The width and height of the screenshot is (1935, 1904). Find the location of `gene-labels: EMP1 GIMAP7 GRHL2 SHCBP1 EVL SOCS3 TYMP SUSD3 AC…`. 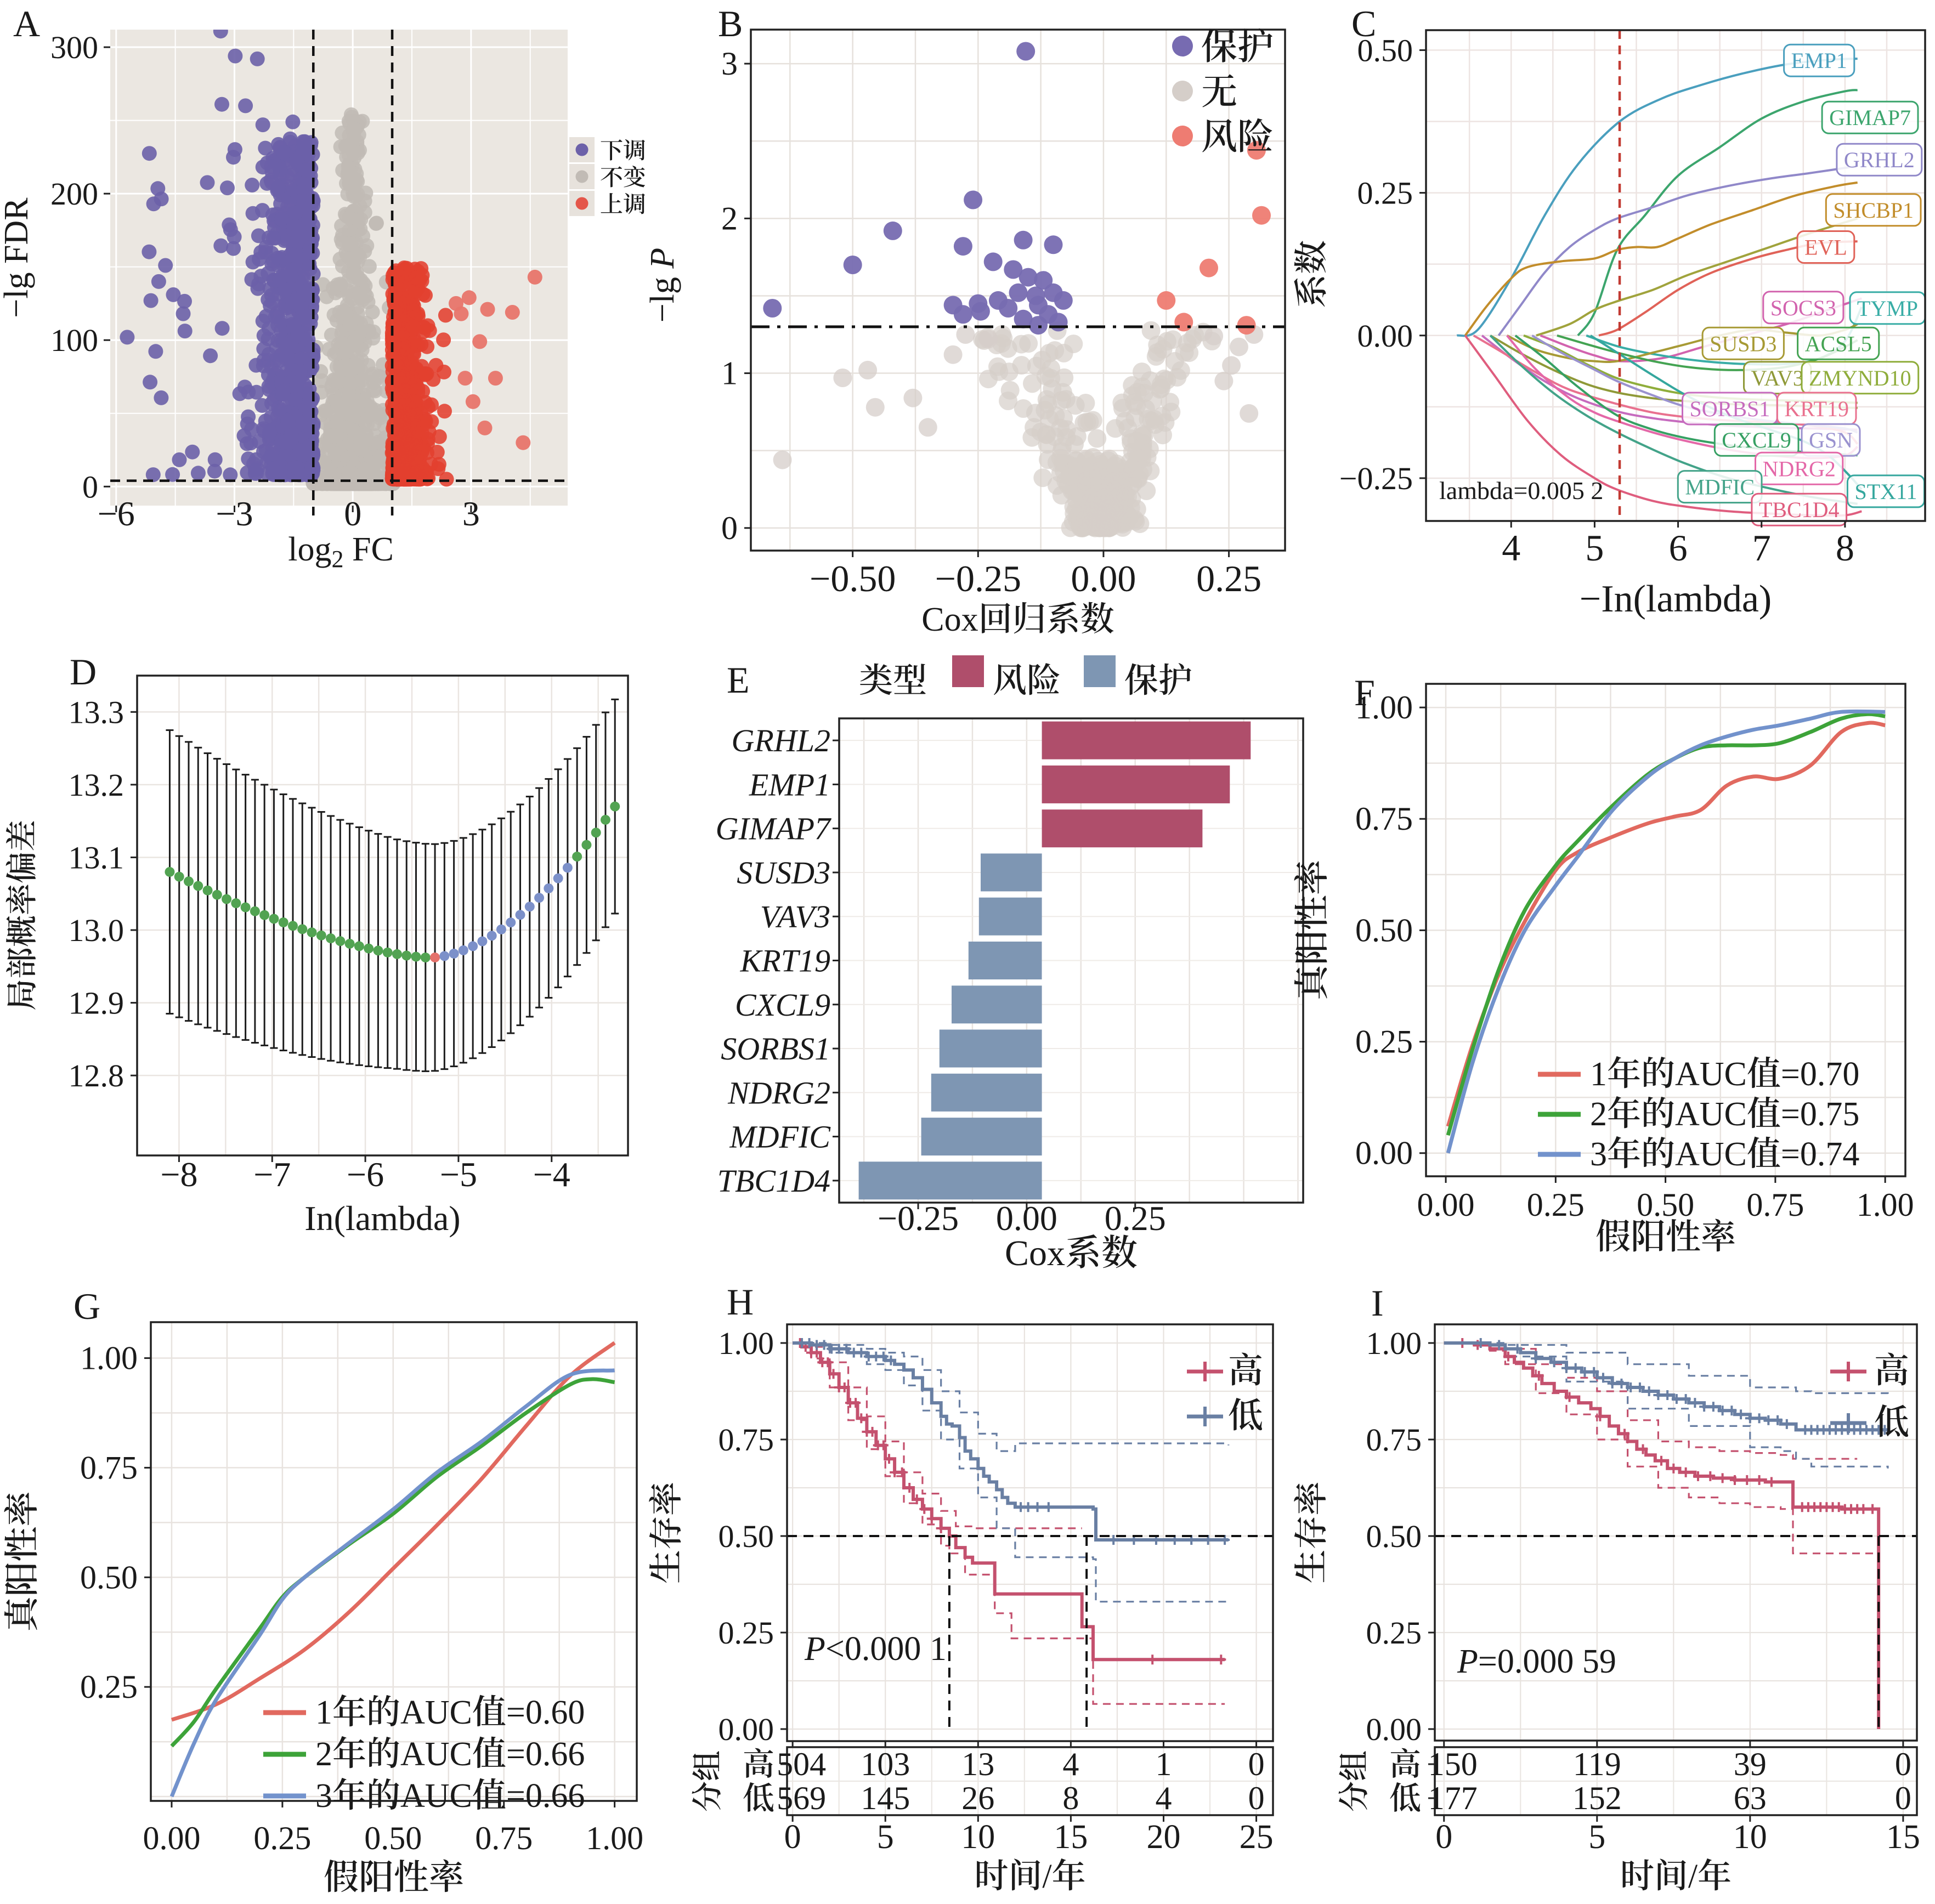

gene-labels: EMP1 GIMAP7 GRHL2 SHCBP1 EVL SOCS3 TYMP SUSD3 AC… is located at coordinates (1801, 284).